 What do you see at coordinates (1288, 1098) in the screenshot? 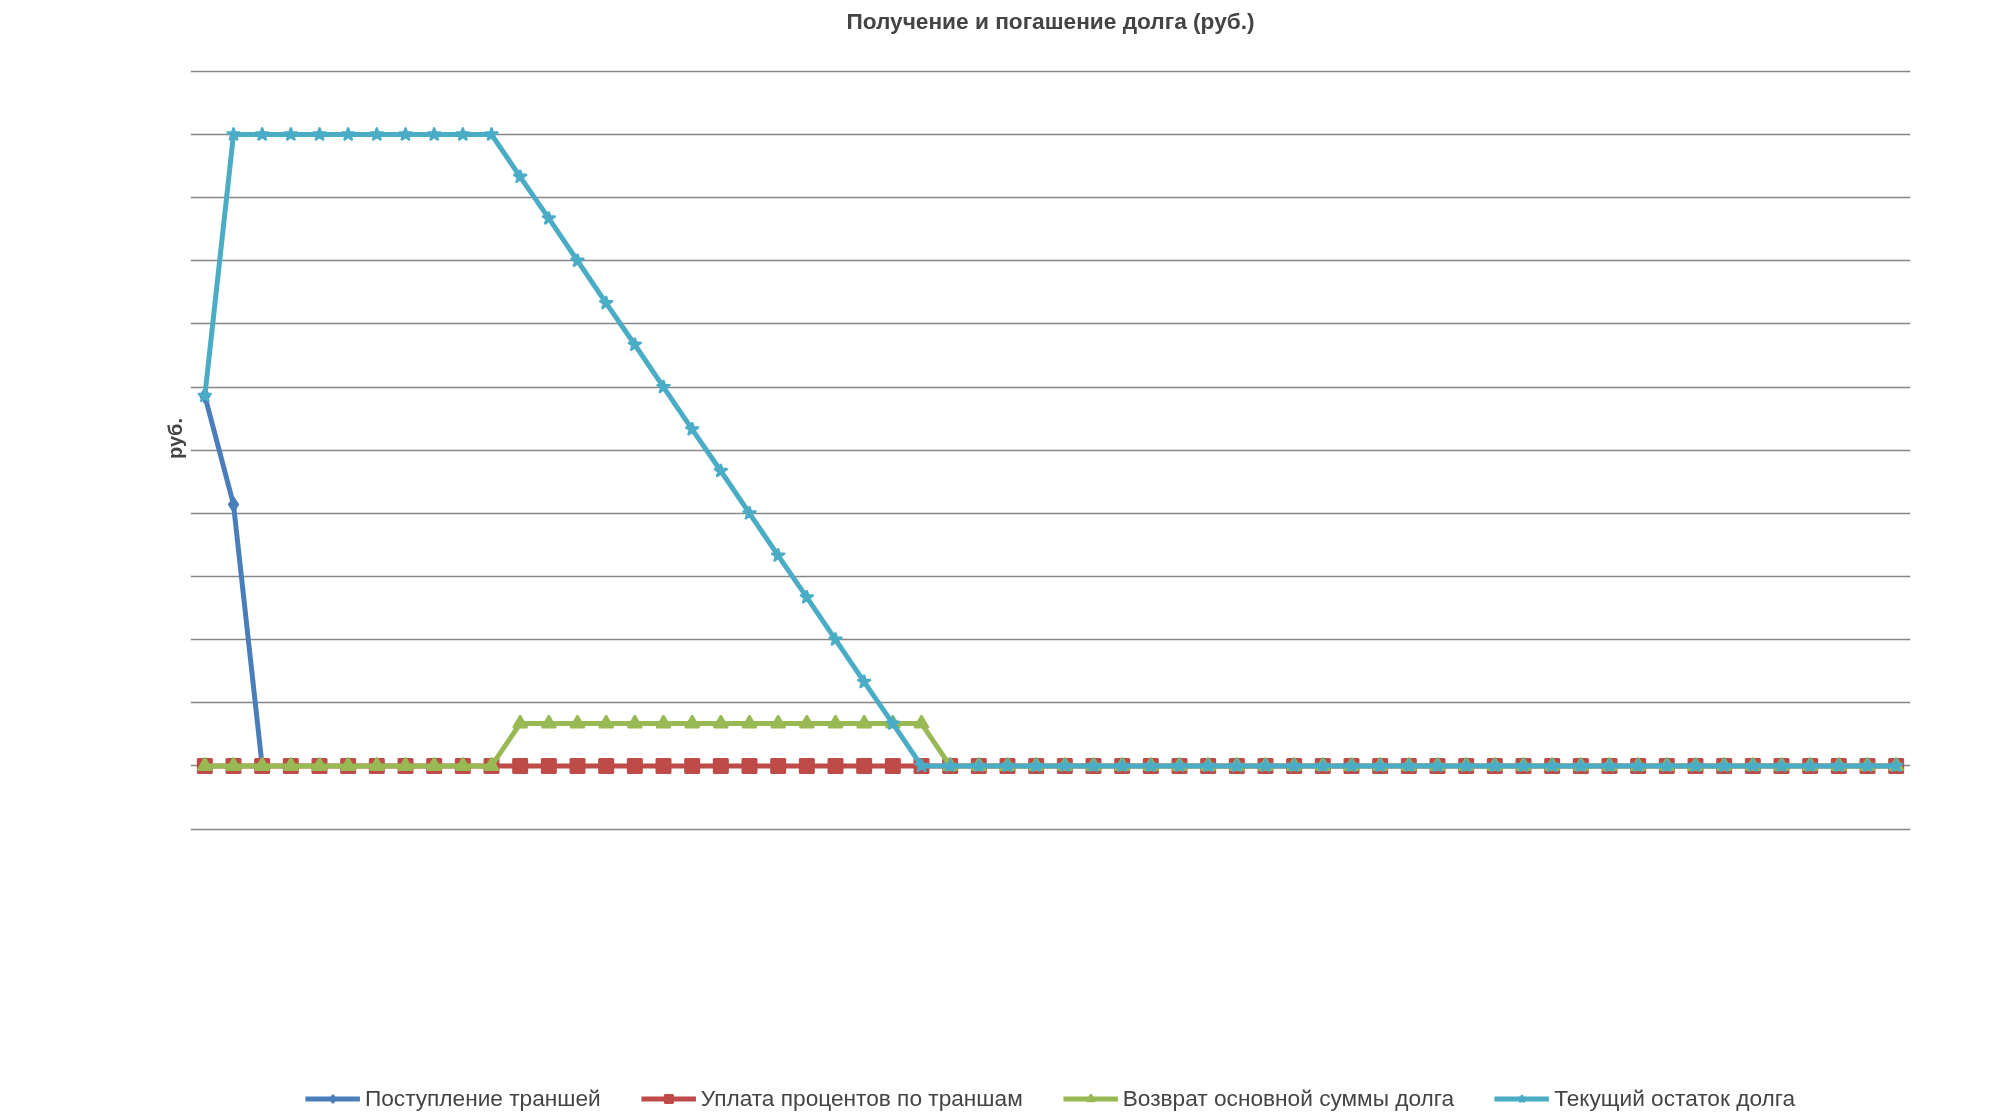
I see `legend-label: Возврат основной суммы долга` at bounding box center [1288, 1098].